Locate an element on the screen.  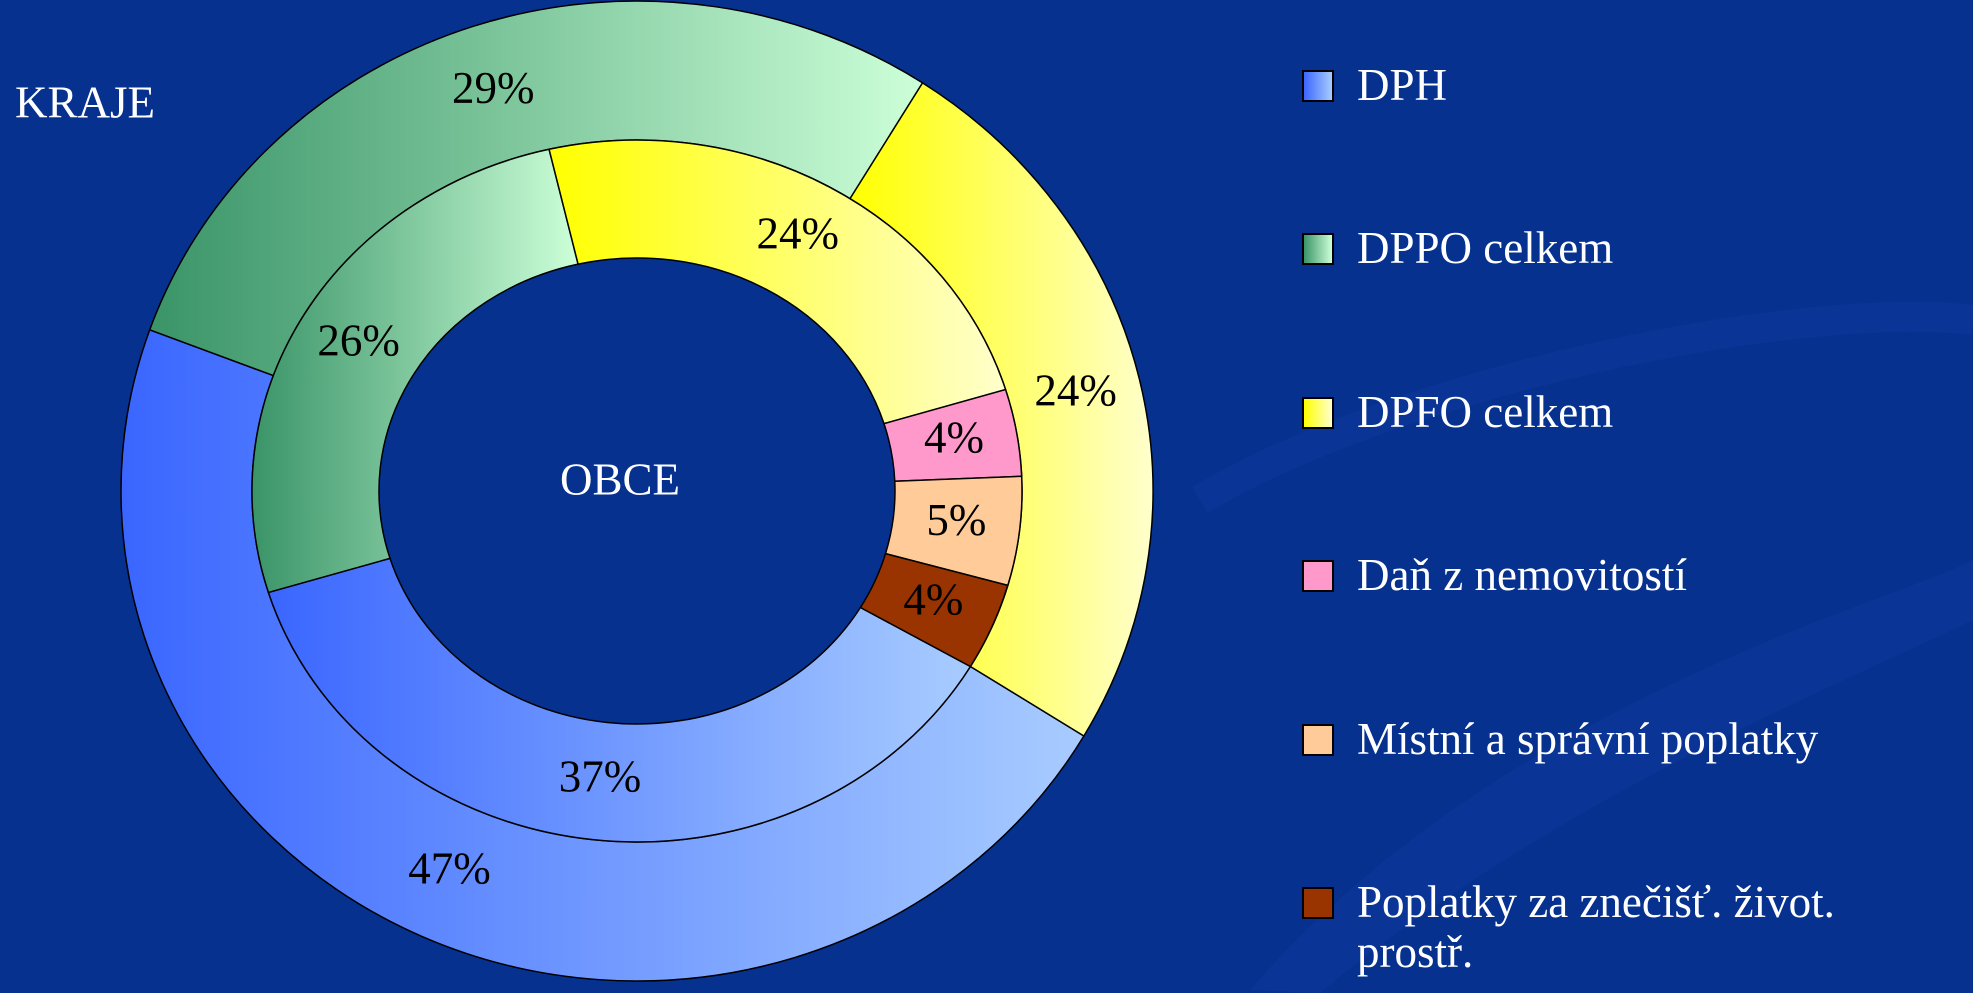
data-label: 37% is located at coordinates (600, 776).